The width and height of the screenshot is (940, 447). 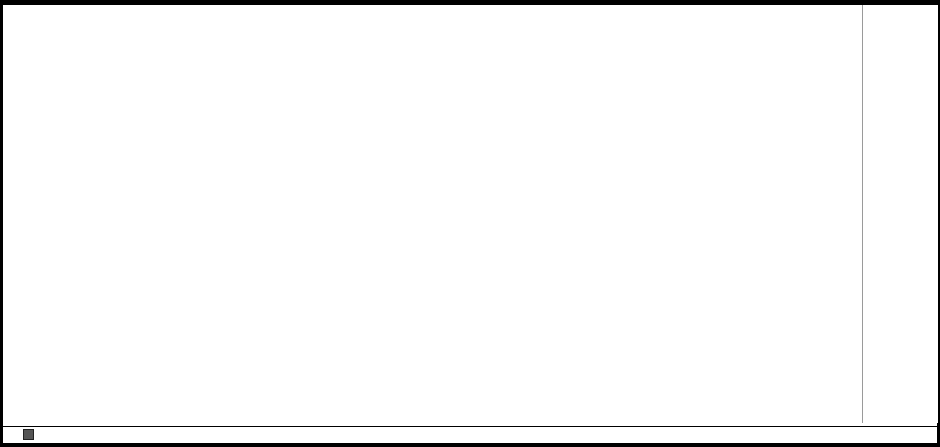 What do you see at coordinates (470, 434) in the screenshot?
I see `time-axis` at bounding box center [470, 434].